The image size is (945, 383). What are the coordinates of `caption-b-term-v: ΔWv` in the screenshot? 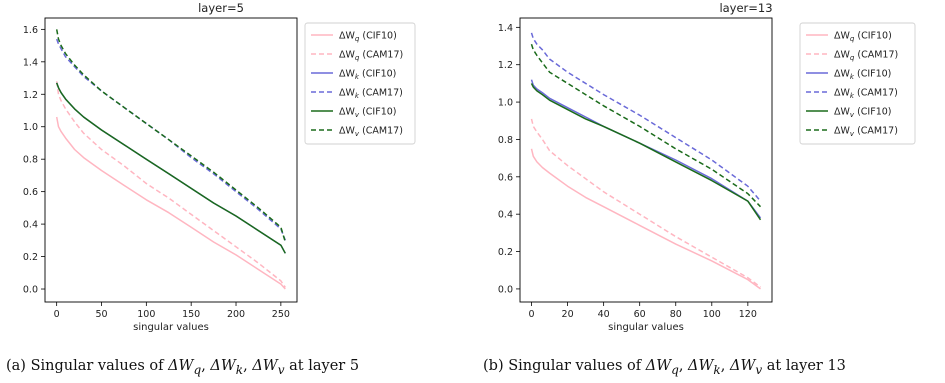 It's located at (746, 367).